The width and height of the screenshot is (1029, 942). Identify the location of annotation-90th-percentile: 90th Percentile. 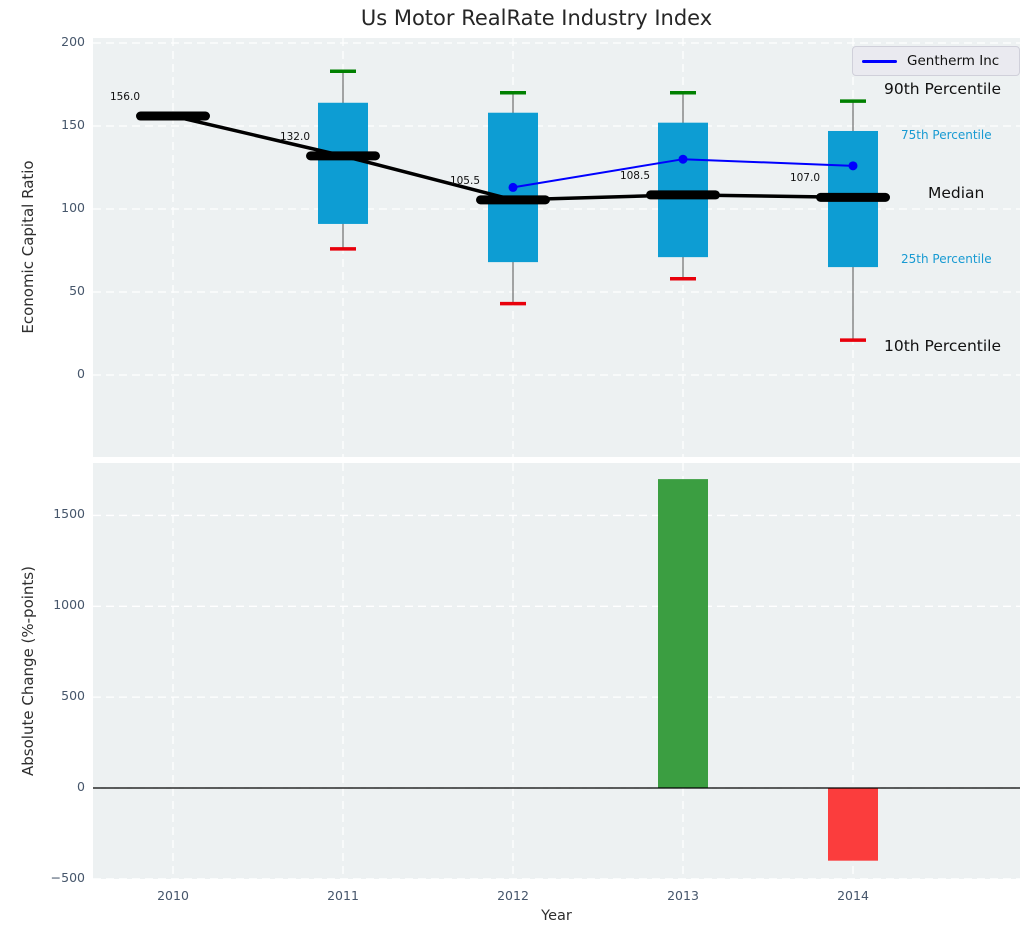
(943, 89).